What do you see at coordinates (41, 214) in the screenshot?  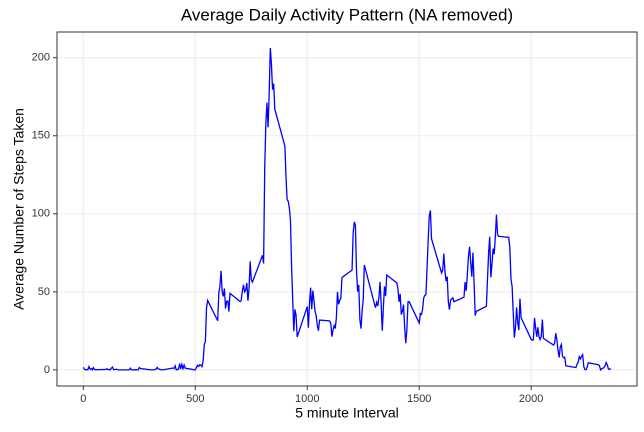 I see `y-tick-label: 100` at bounding box center [41, 214].